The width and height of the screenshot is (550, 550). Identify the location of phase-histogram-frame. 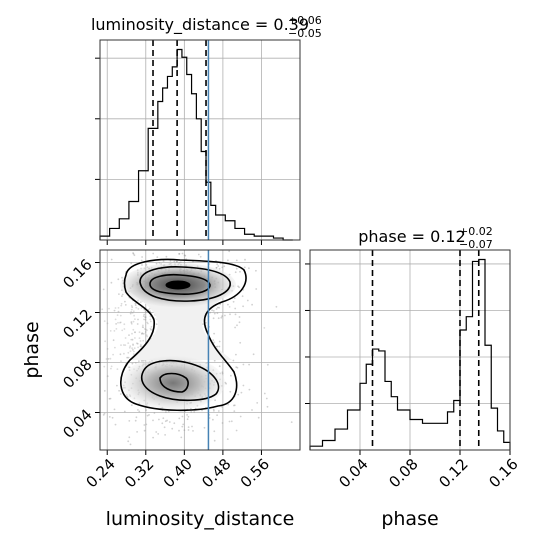
(410, 350).